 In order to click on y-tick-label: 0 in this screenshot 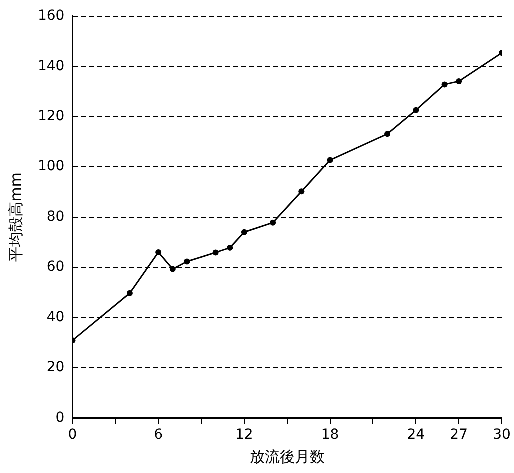, I will do `click(60, 418)`.